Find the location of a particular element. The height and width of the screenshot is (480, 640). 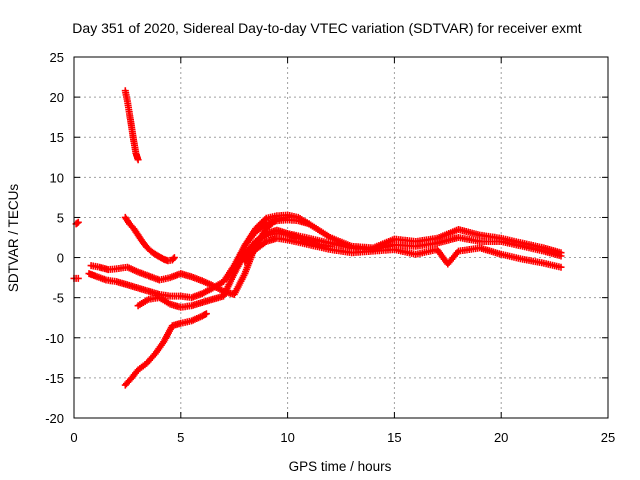

series-arc-descending is located at coordinates (149, 239).